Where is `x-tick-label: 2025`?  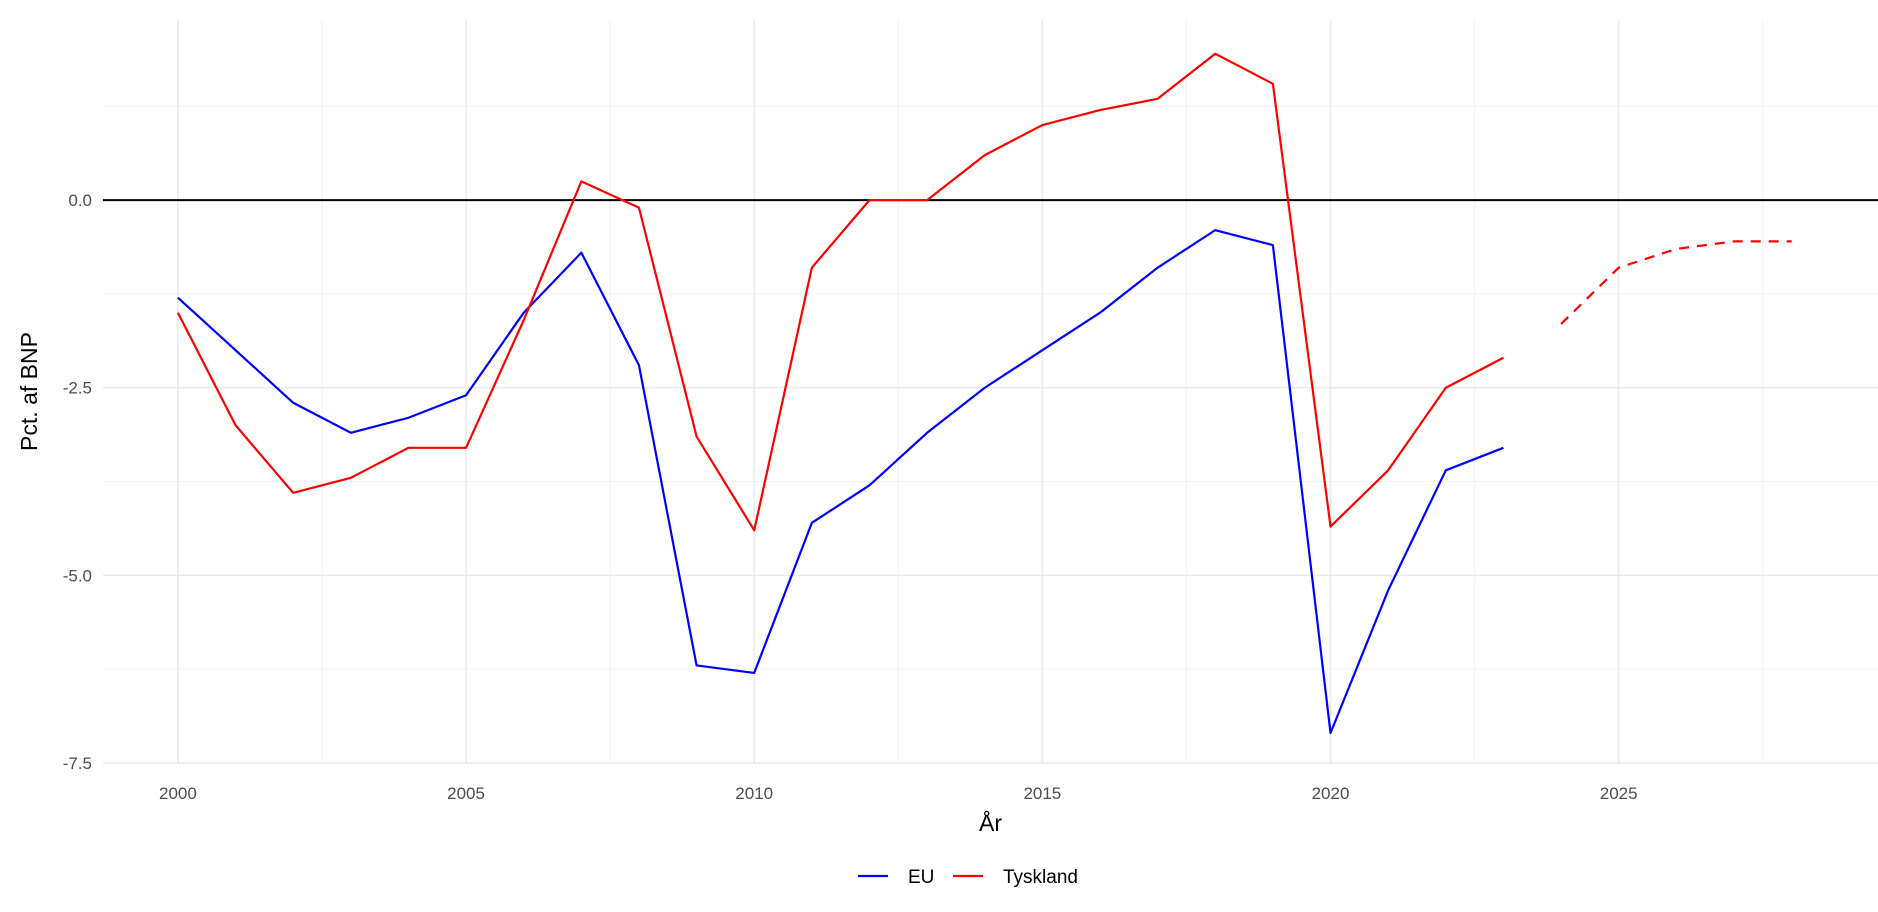
x-tick-label: 2025 is located at coordinates (1619, 793).